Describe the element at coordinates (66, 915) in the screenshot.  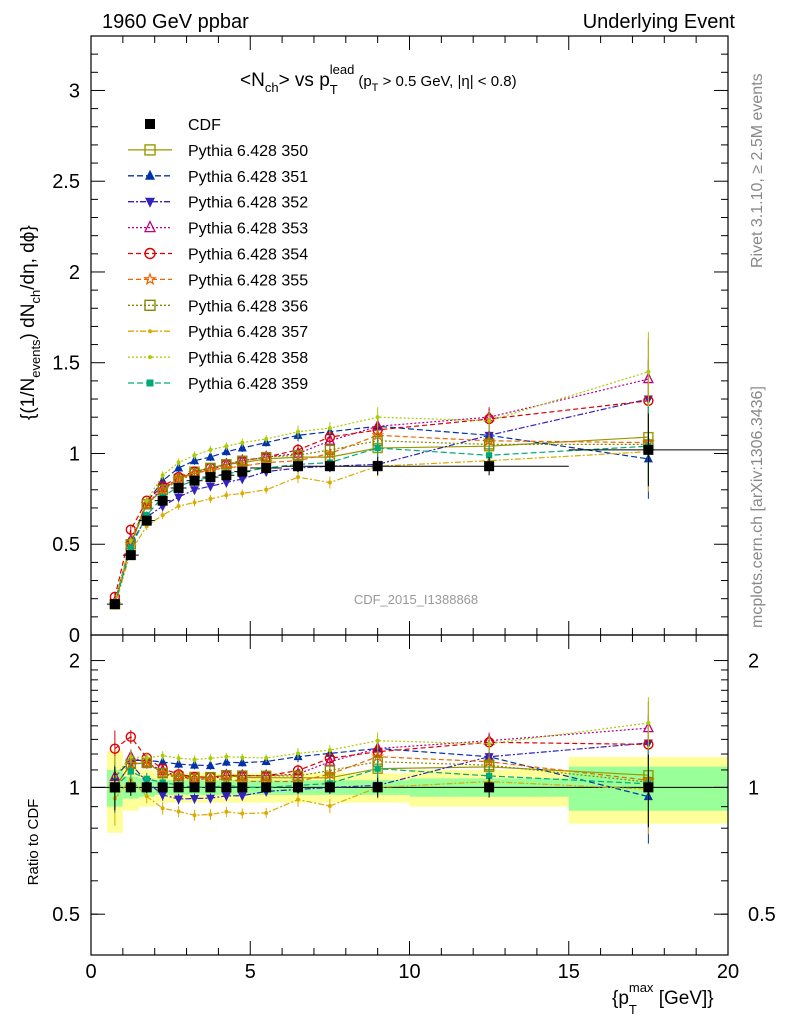
I see `ratio-y-tick-label: 0.5` at that location.